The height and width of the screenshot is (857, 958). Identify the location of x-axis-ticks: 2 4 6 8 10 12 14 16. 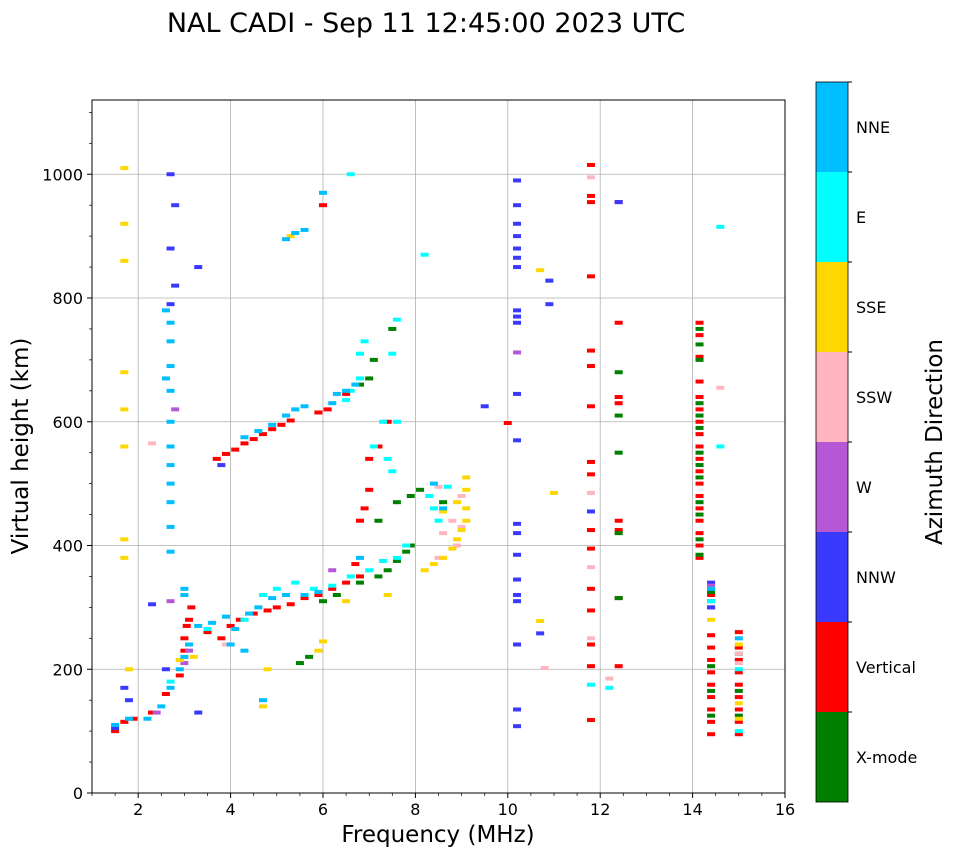
(443, 806).